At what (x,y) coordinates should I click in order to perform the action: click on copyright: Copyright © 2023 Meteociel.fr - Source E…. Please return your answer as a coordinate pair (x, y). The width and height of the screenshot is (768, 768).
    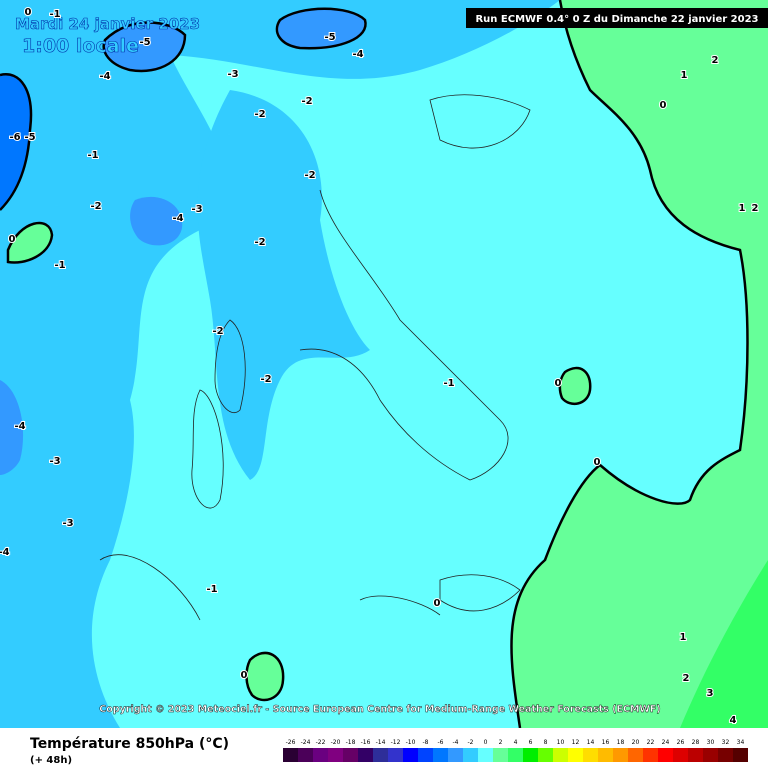
    Looking at the image, I should click on (379, 709).